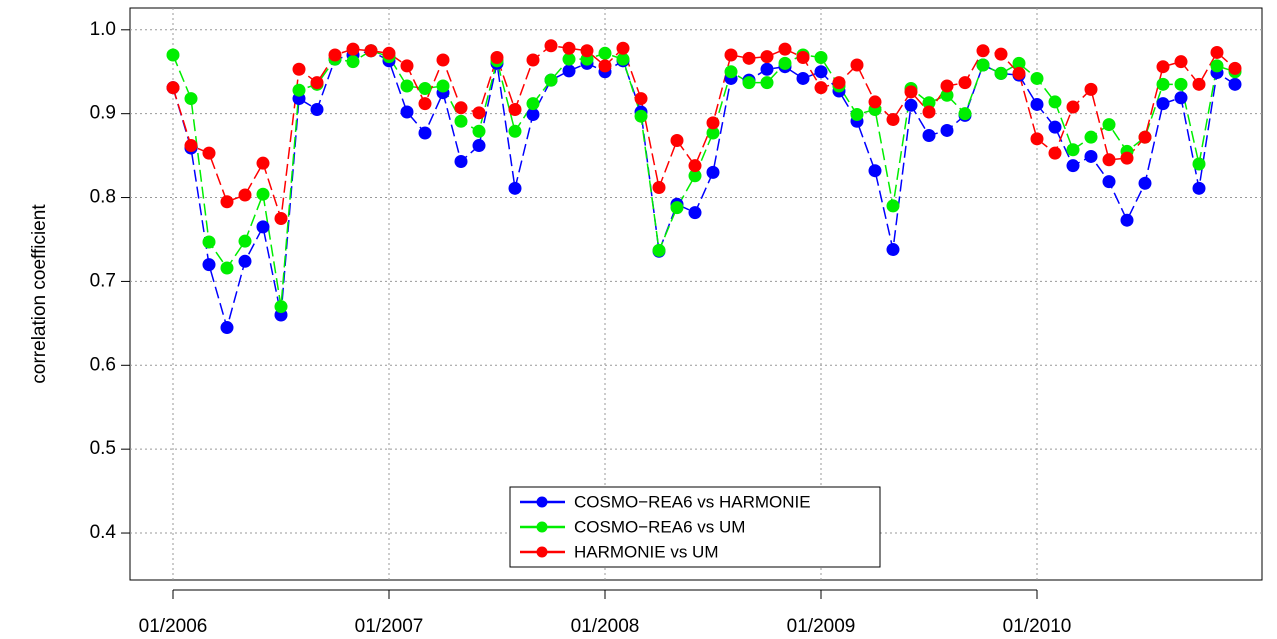 Image resolution: width=1277 pixels, height=639 pixels. I want to click on x-tick-label: 01/2010, so click(1037, 626).